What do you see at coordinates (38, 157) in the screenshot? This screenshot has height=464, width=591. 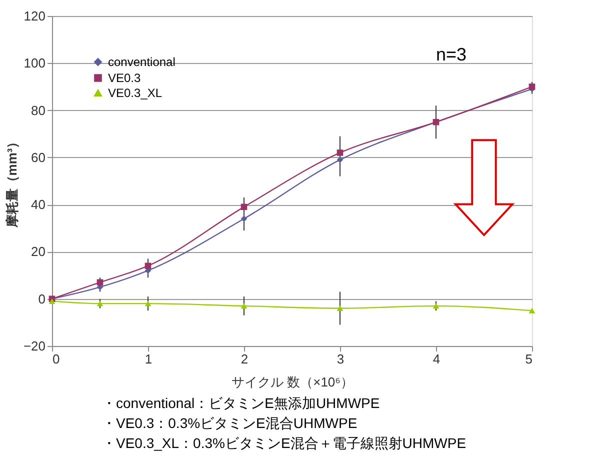 I see `y-tick-label: 60` at bounding box center [38, 157].